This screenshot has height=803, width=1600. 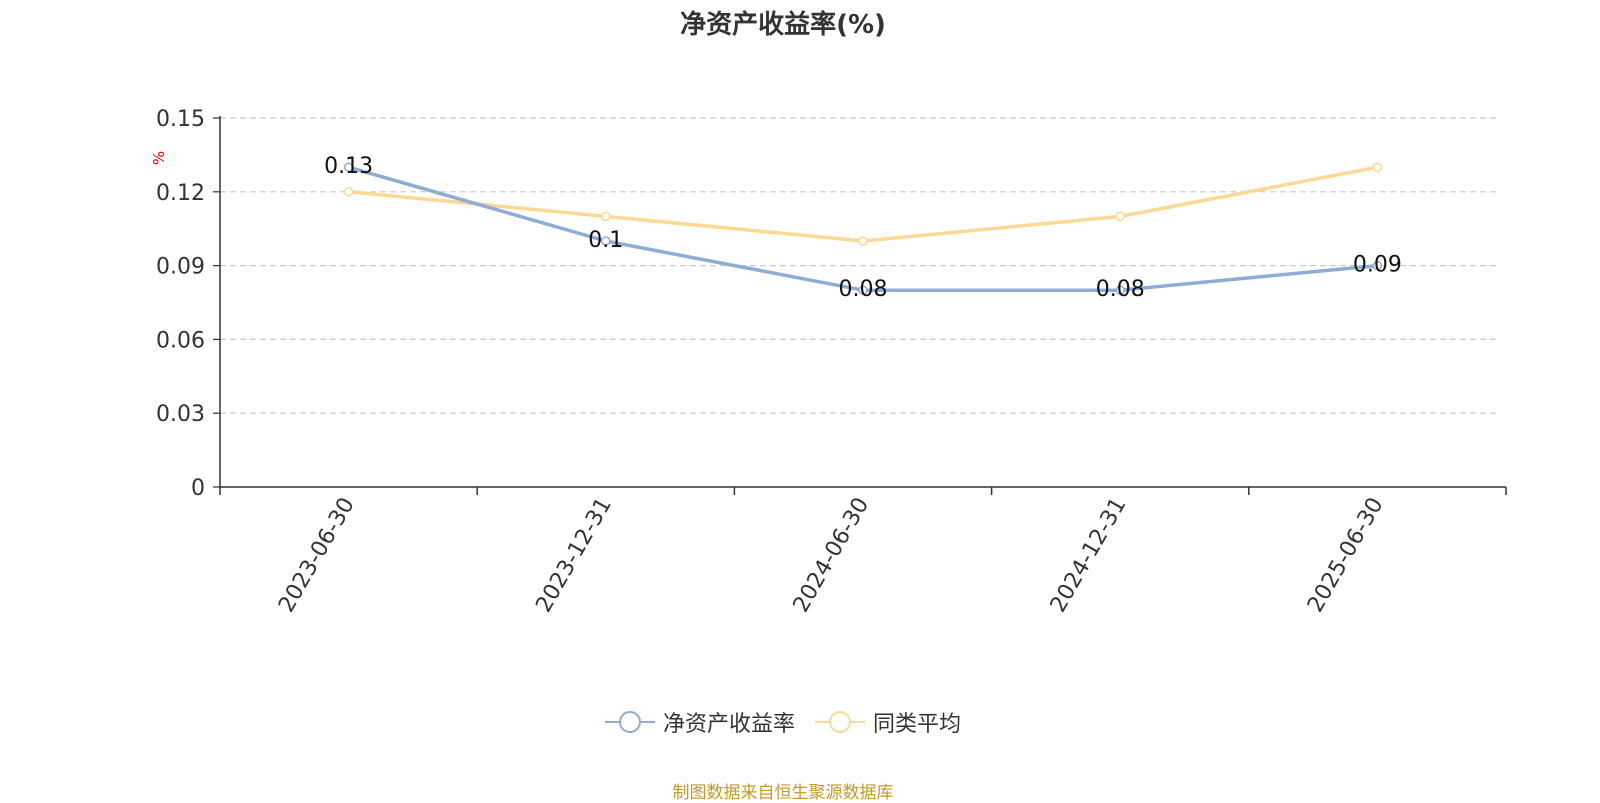 I want to click on legend-label-peer-average: 同类平均, so click(x=917, y=724).